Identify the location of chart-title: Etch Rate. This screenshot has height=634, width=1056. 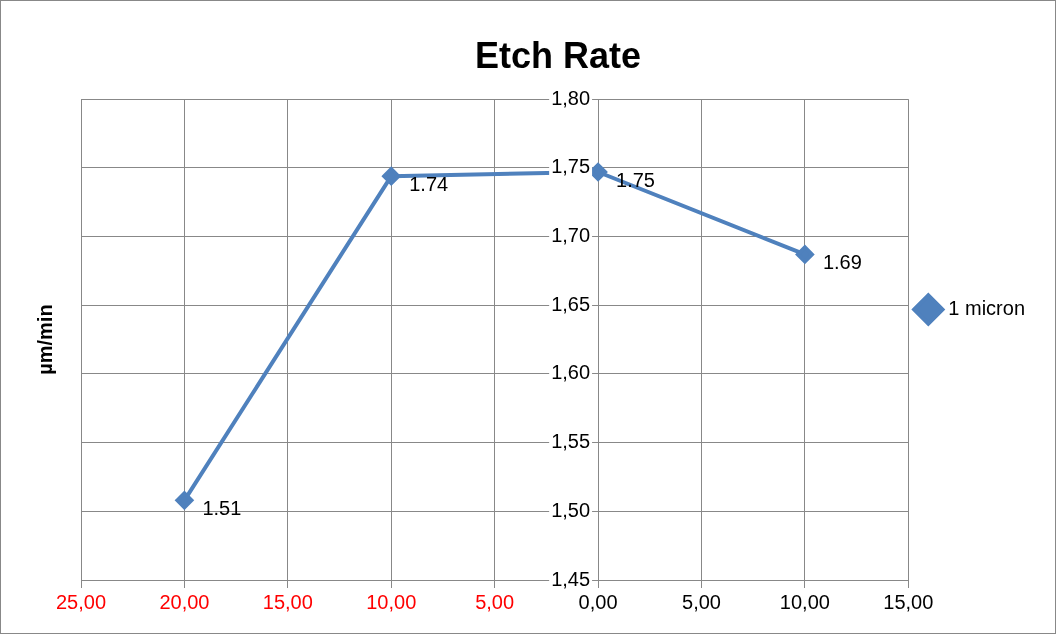
(558, 55).